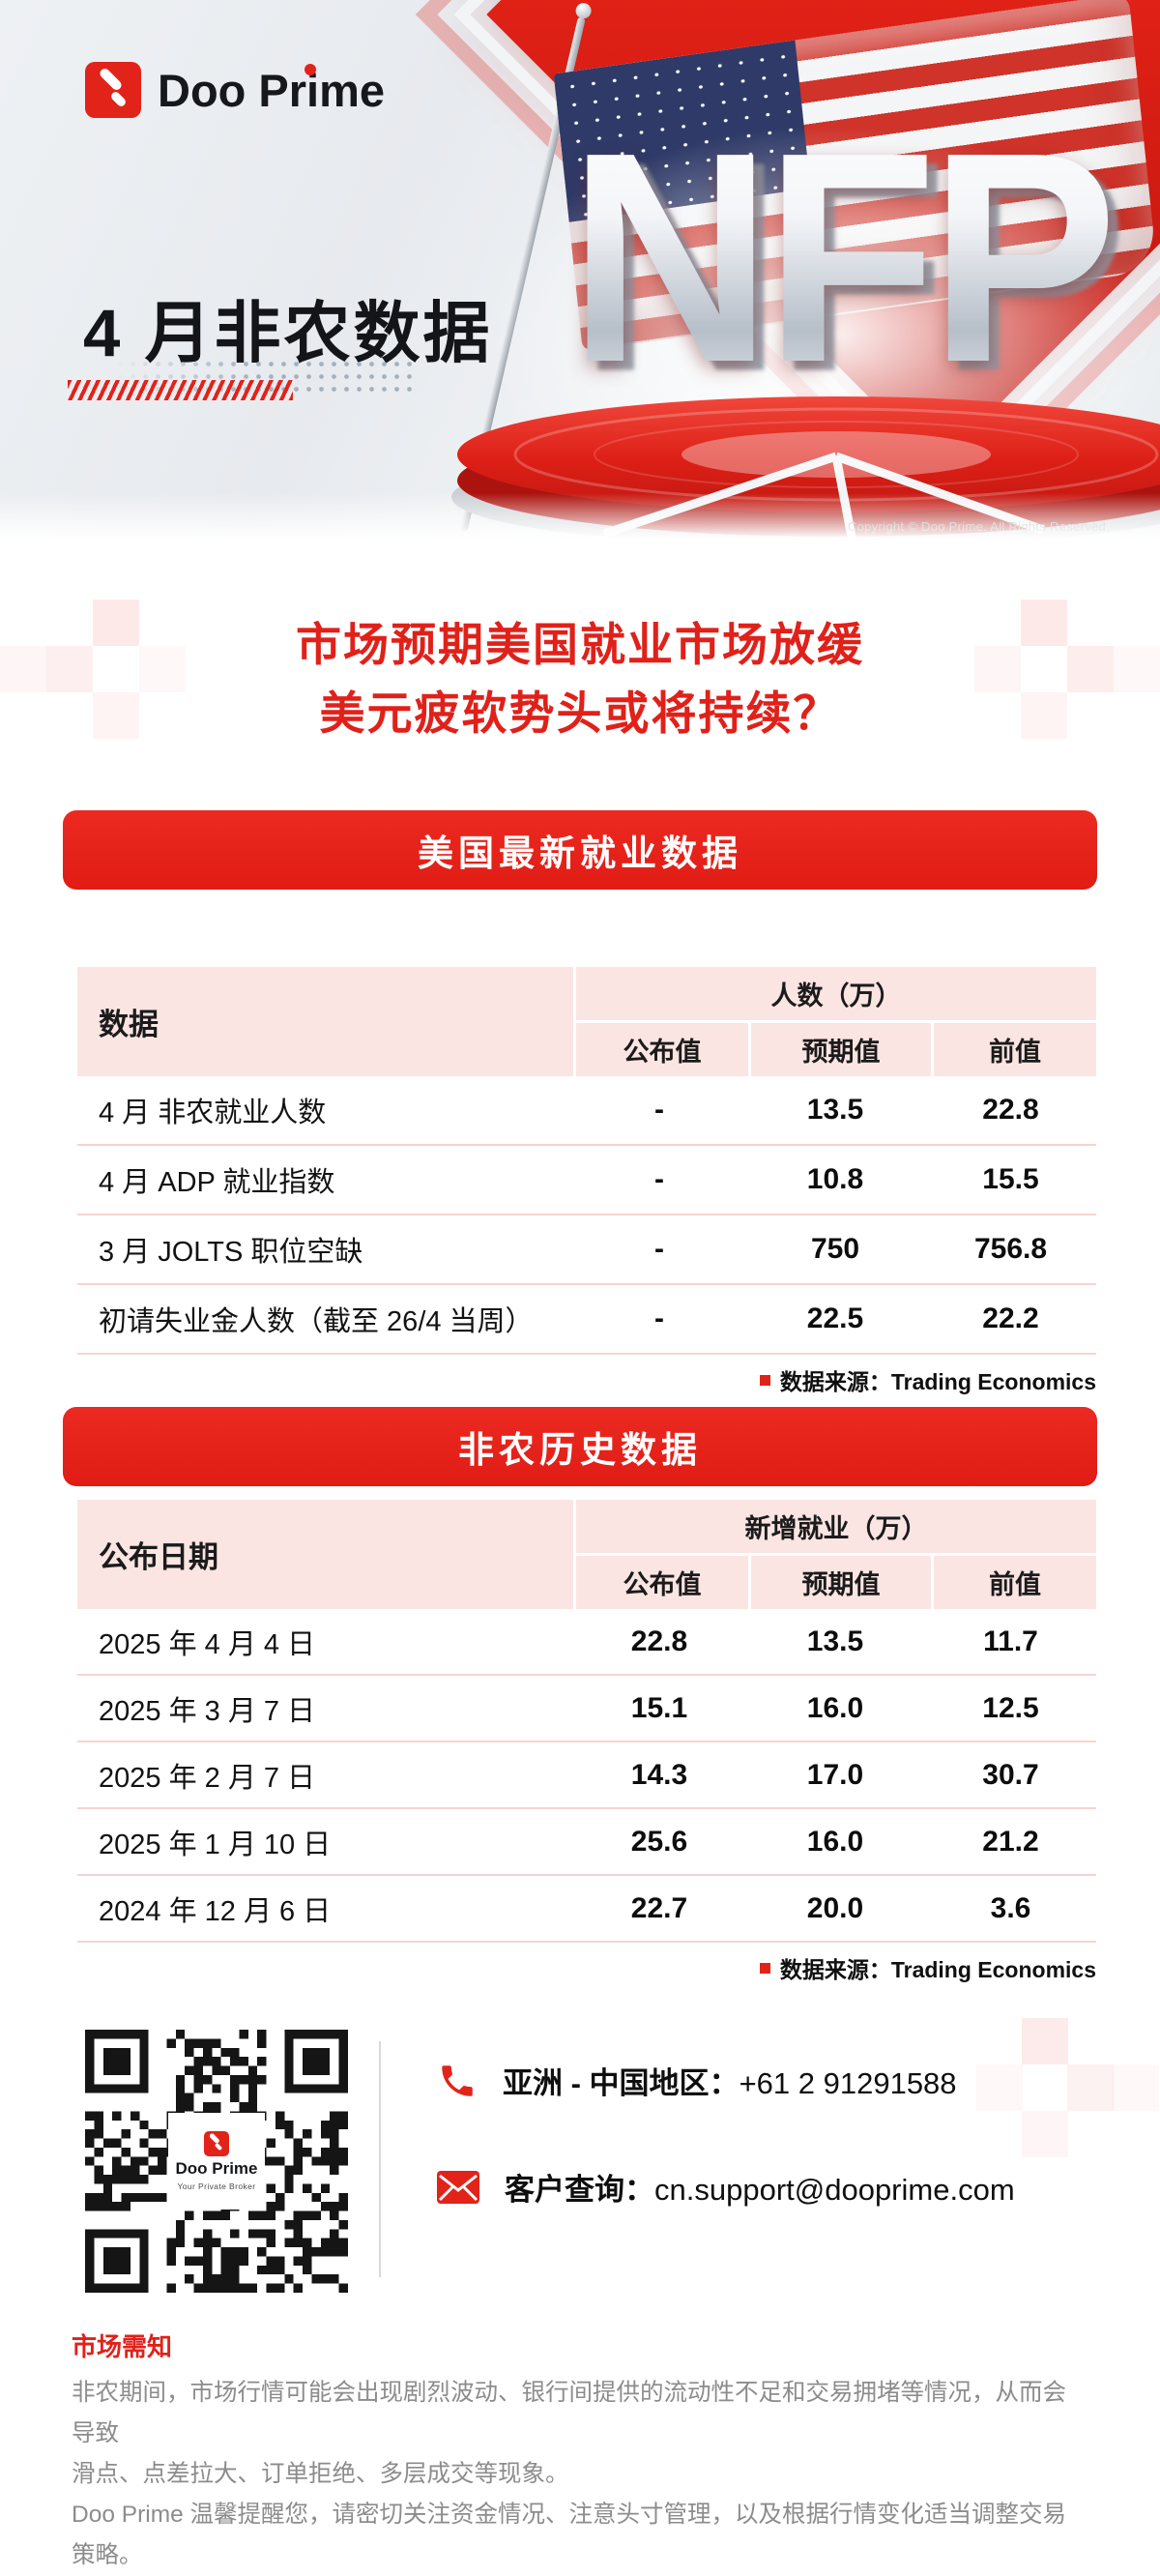  I want to click on table-row: 4 月 ADP 就业指数 - 10.8 15.5, so click(586, 1180).